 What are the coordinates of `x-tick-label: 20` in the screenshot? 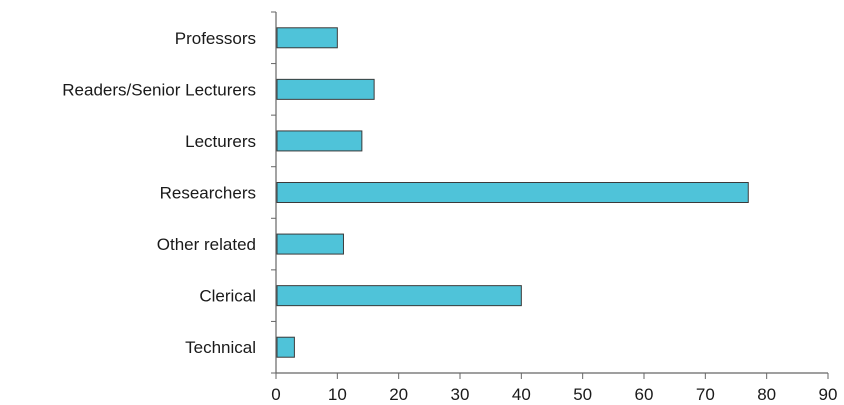 It's located at (398, 394).